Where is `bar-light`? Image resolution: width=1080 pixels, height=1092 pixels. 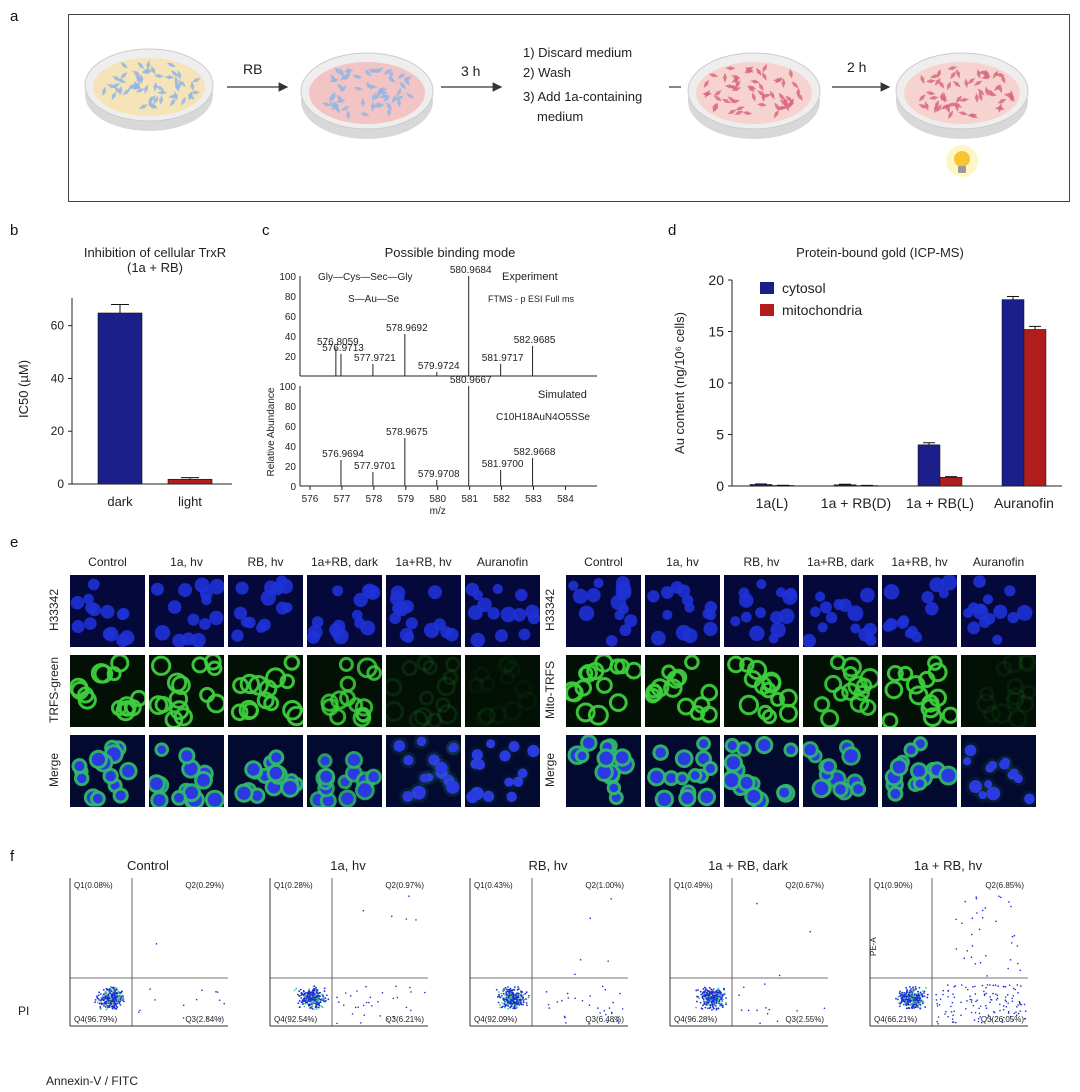
bar-light is located at coordinates (190, 481).